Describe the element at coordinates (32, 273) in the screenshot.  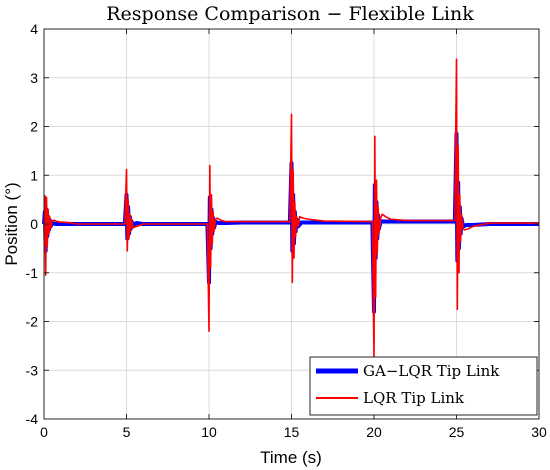
I see `y-tick-label: -1` at that location.